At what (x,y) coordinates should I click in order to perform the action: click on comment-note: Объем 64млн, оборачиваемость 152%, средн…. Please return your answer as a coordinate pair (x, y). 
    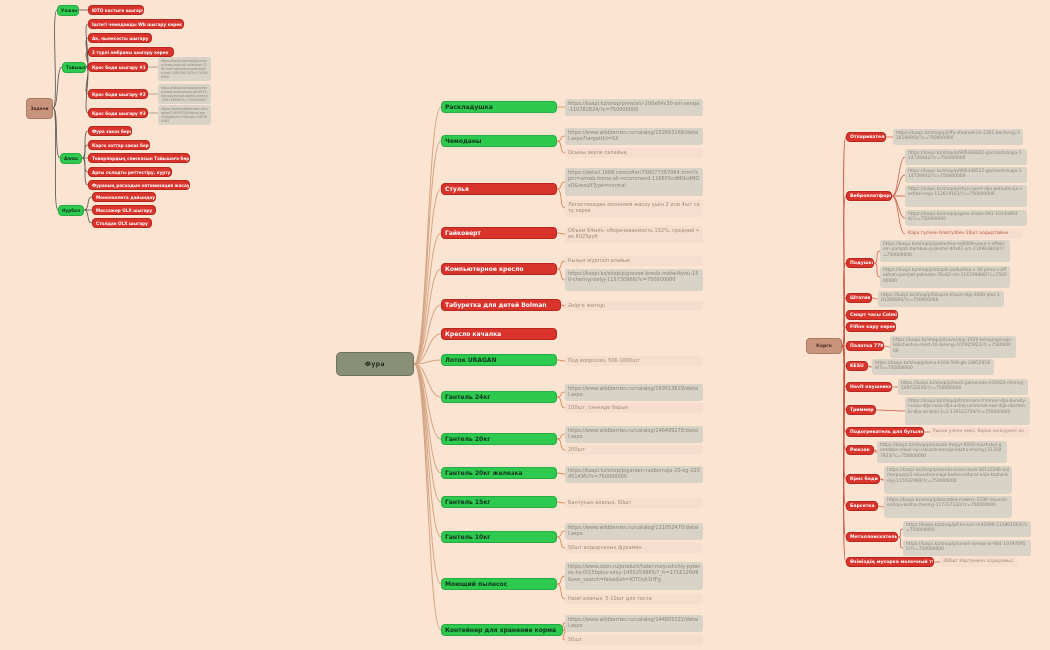
    Looking at the image, I should click on (634, 234).